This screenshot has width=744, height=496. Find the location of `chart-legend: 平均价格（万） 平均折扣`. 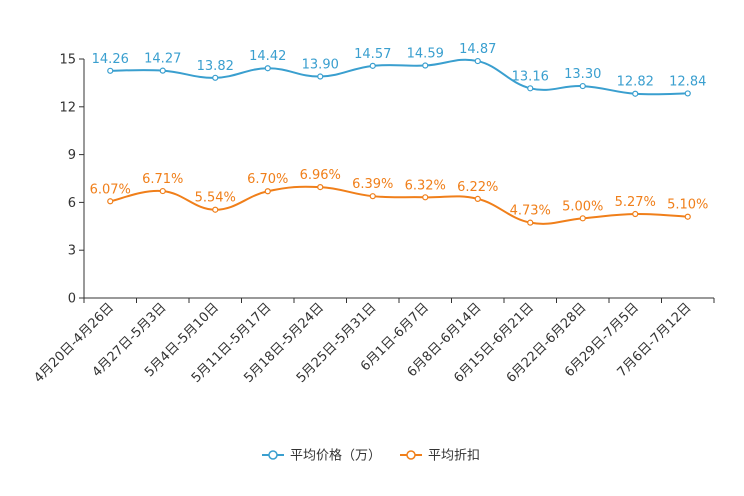

chart-legend: 平均价格（万） 平均折扣 is located at coordinates (371, 456).